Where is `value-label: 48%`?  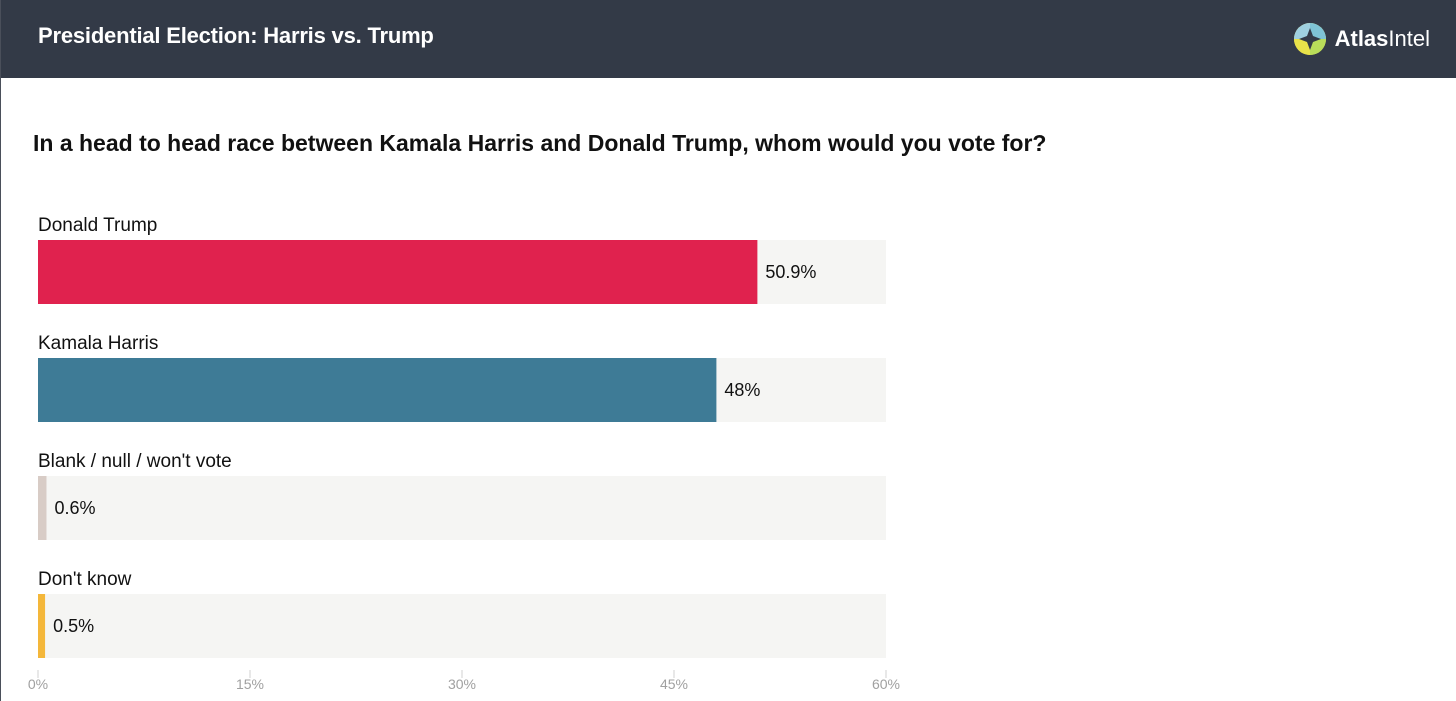
value-label: 48% is located at coordinates (742, 390).